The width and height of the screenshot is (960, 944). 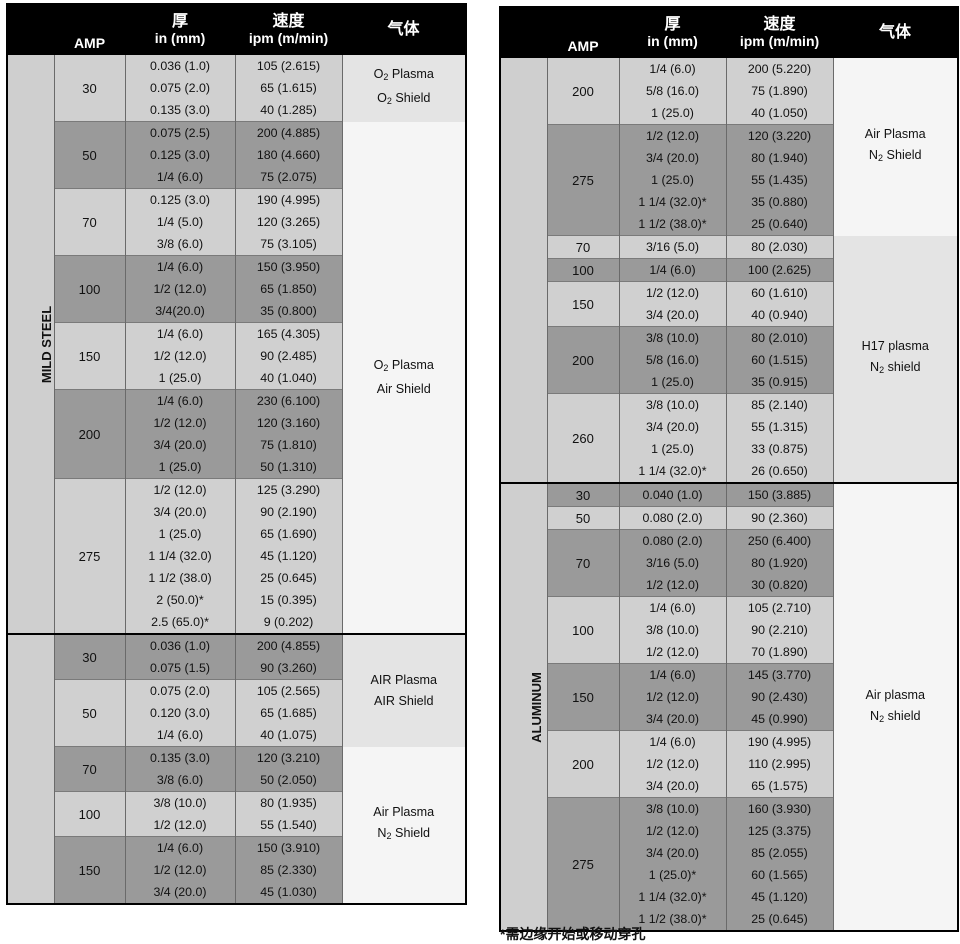 I want to click on table-row: 1 (25.0) 40 (1.040), so click(x=236, y=378).